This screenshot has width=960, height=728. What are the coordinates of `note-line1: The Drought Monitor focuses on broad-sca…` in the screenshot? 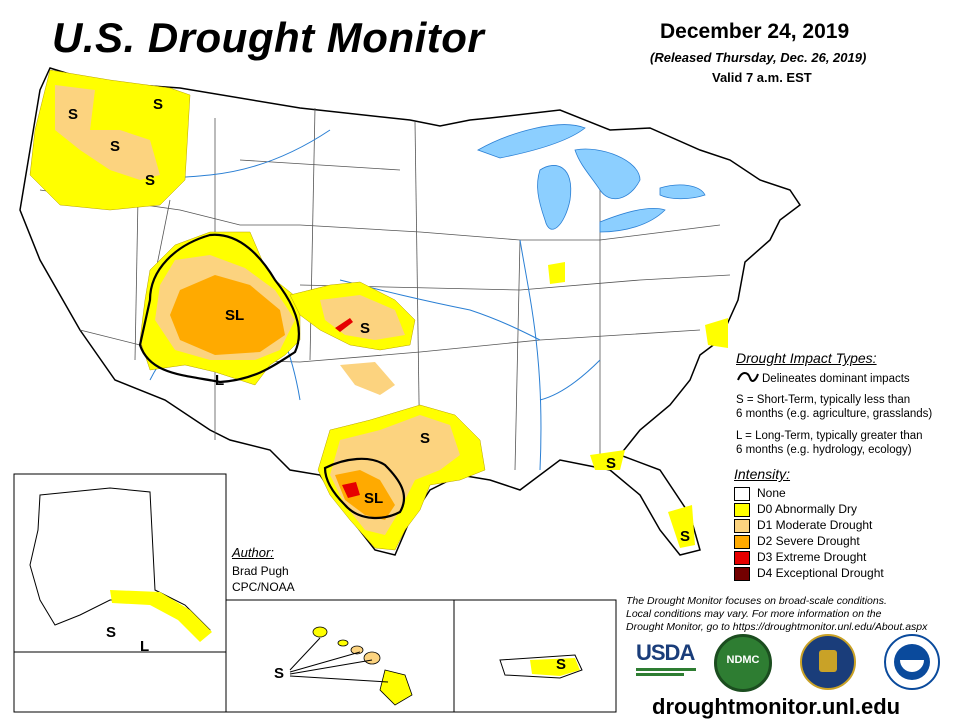 It's located at (756, 601).